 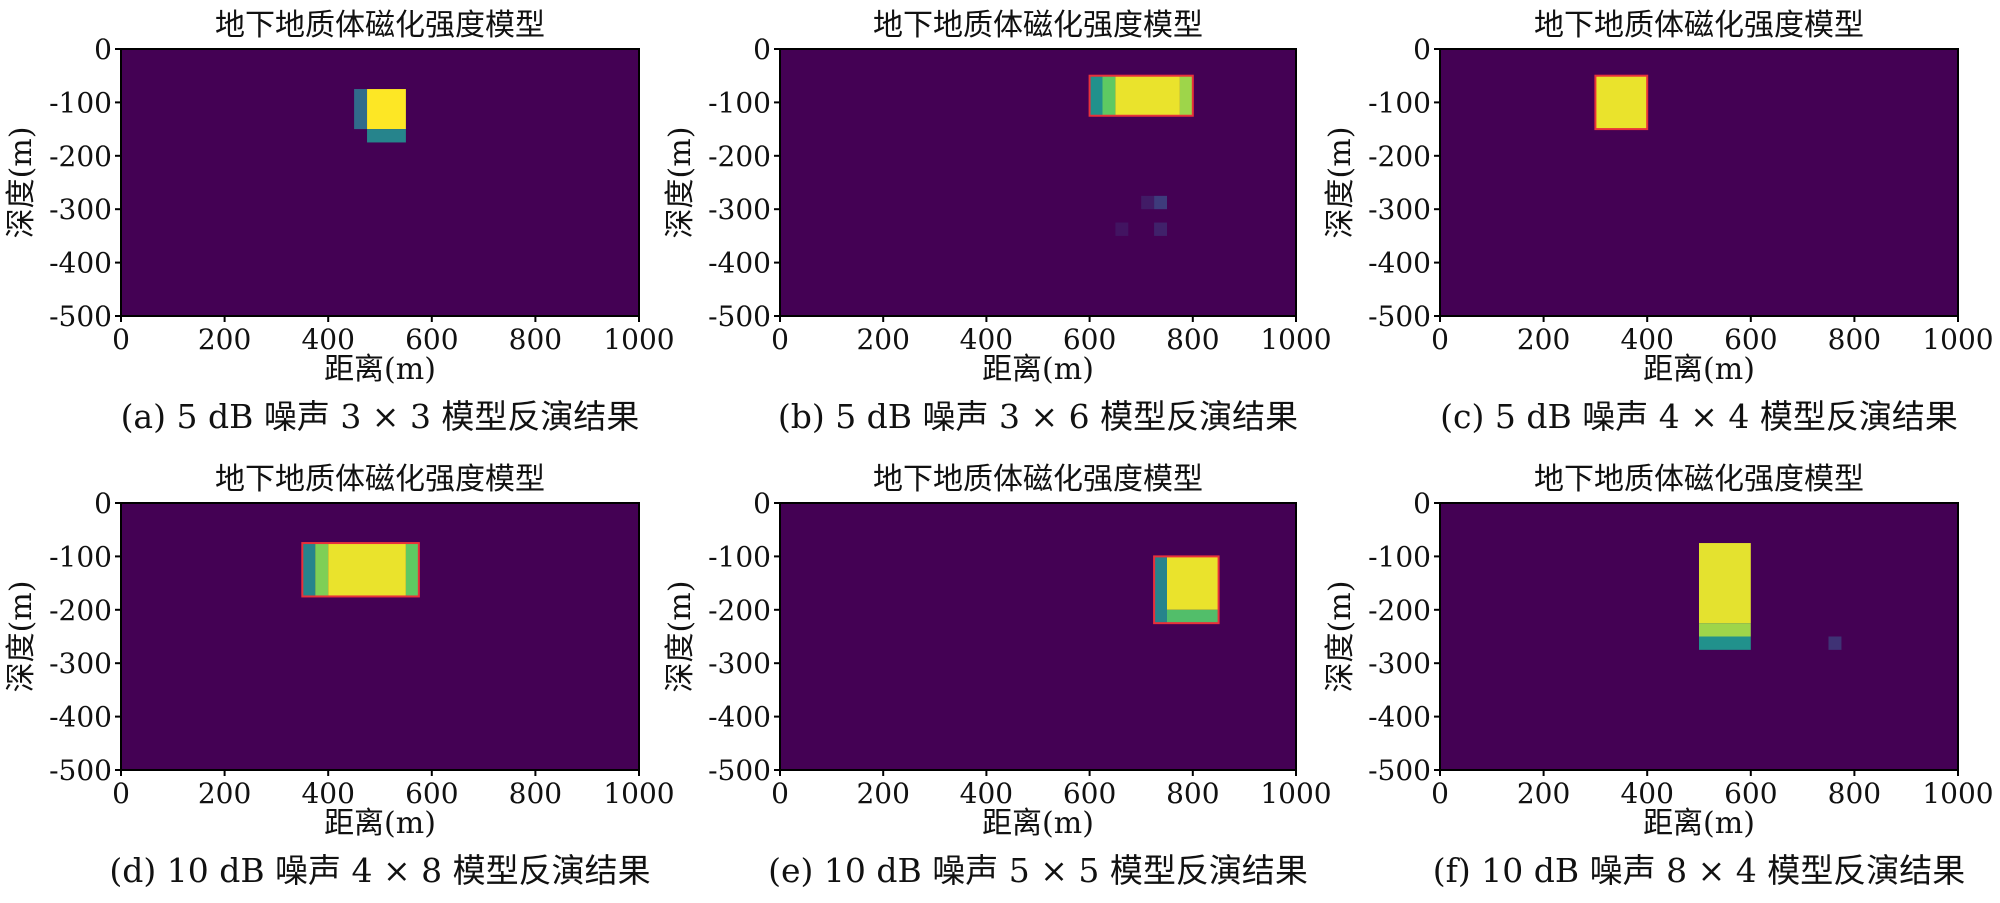 What do you see at coordinates (1038, 416) in the screenshot?
I see `panel-caption: (b) 5 dB 噪声 3 × 6 模型反演结果` at bounding box center [1038, 416].